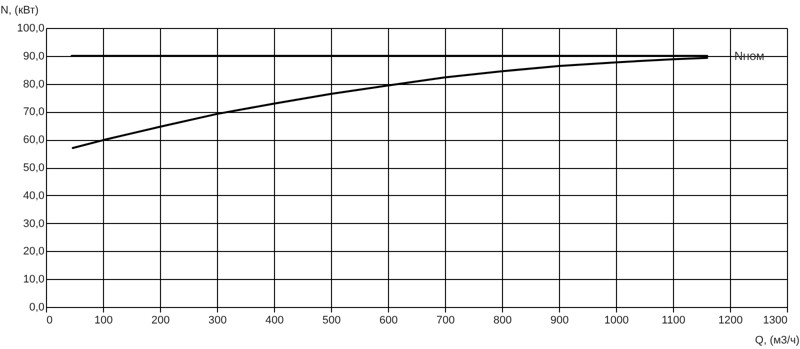 The image size is (800, 349). Describe the element at coordinates (674, 320) in the screenshot. I see `x-tick-label: 1100` at that location.